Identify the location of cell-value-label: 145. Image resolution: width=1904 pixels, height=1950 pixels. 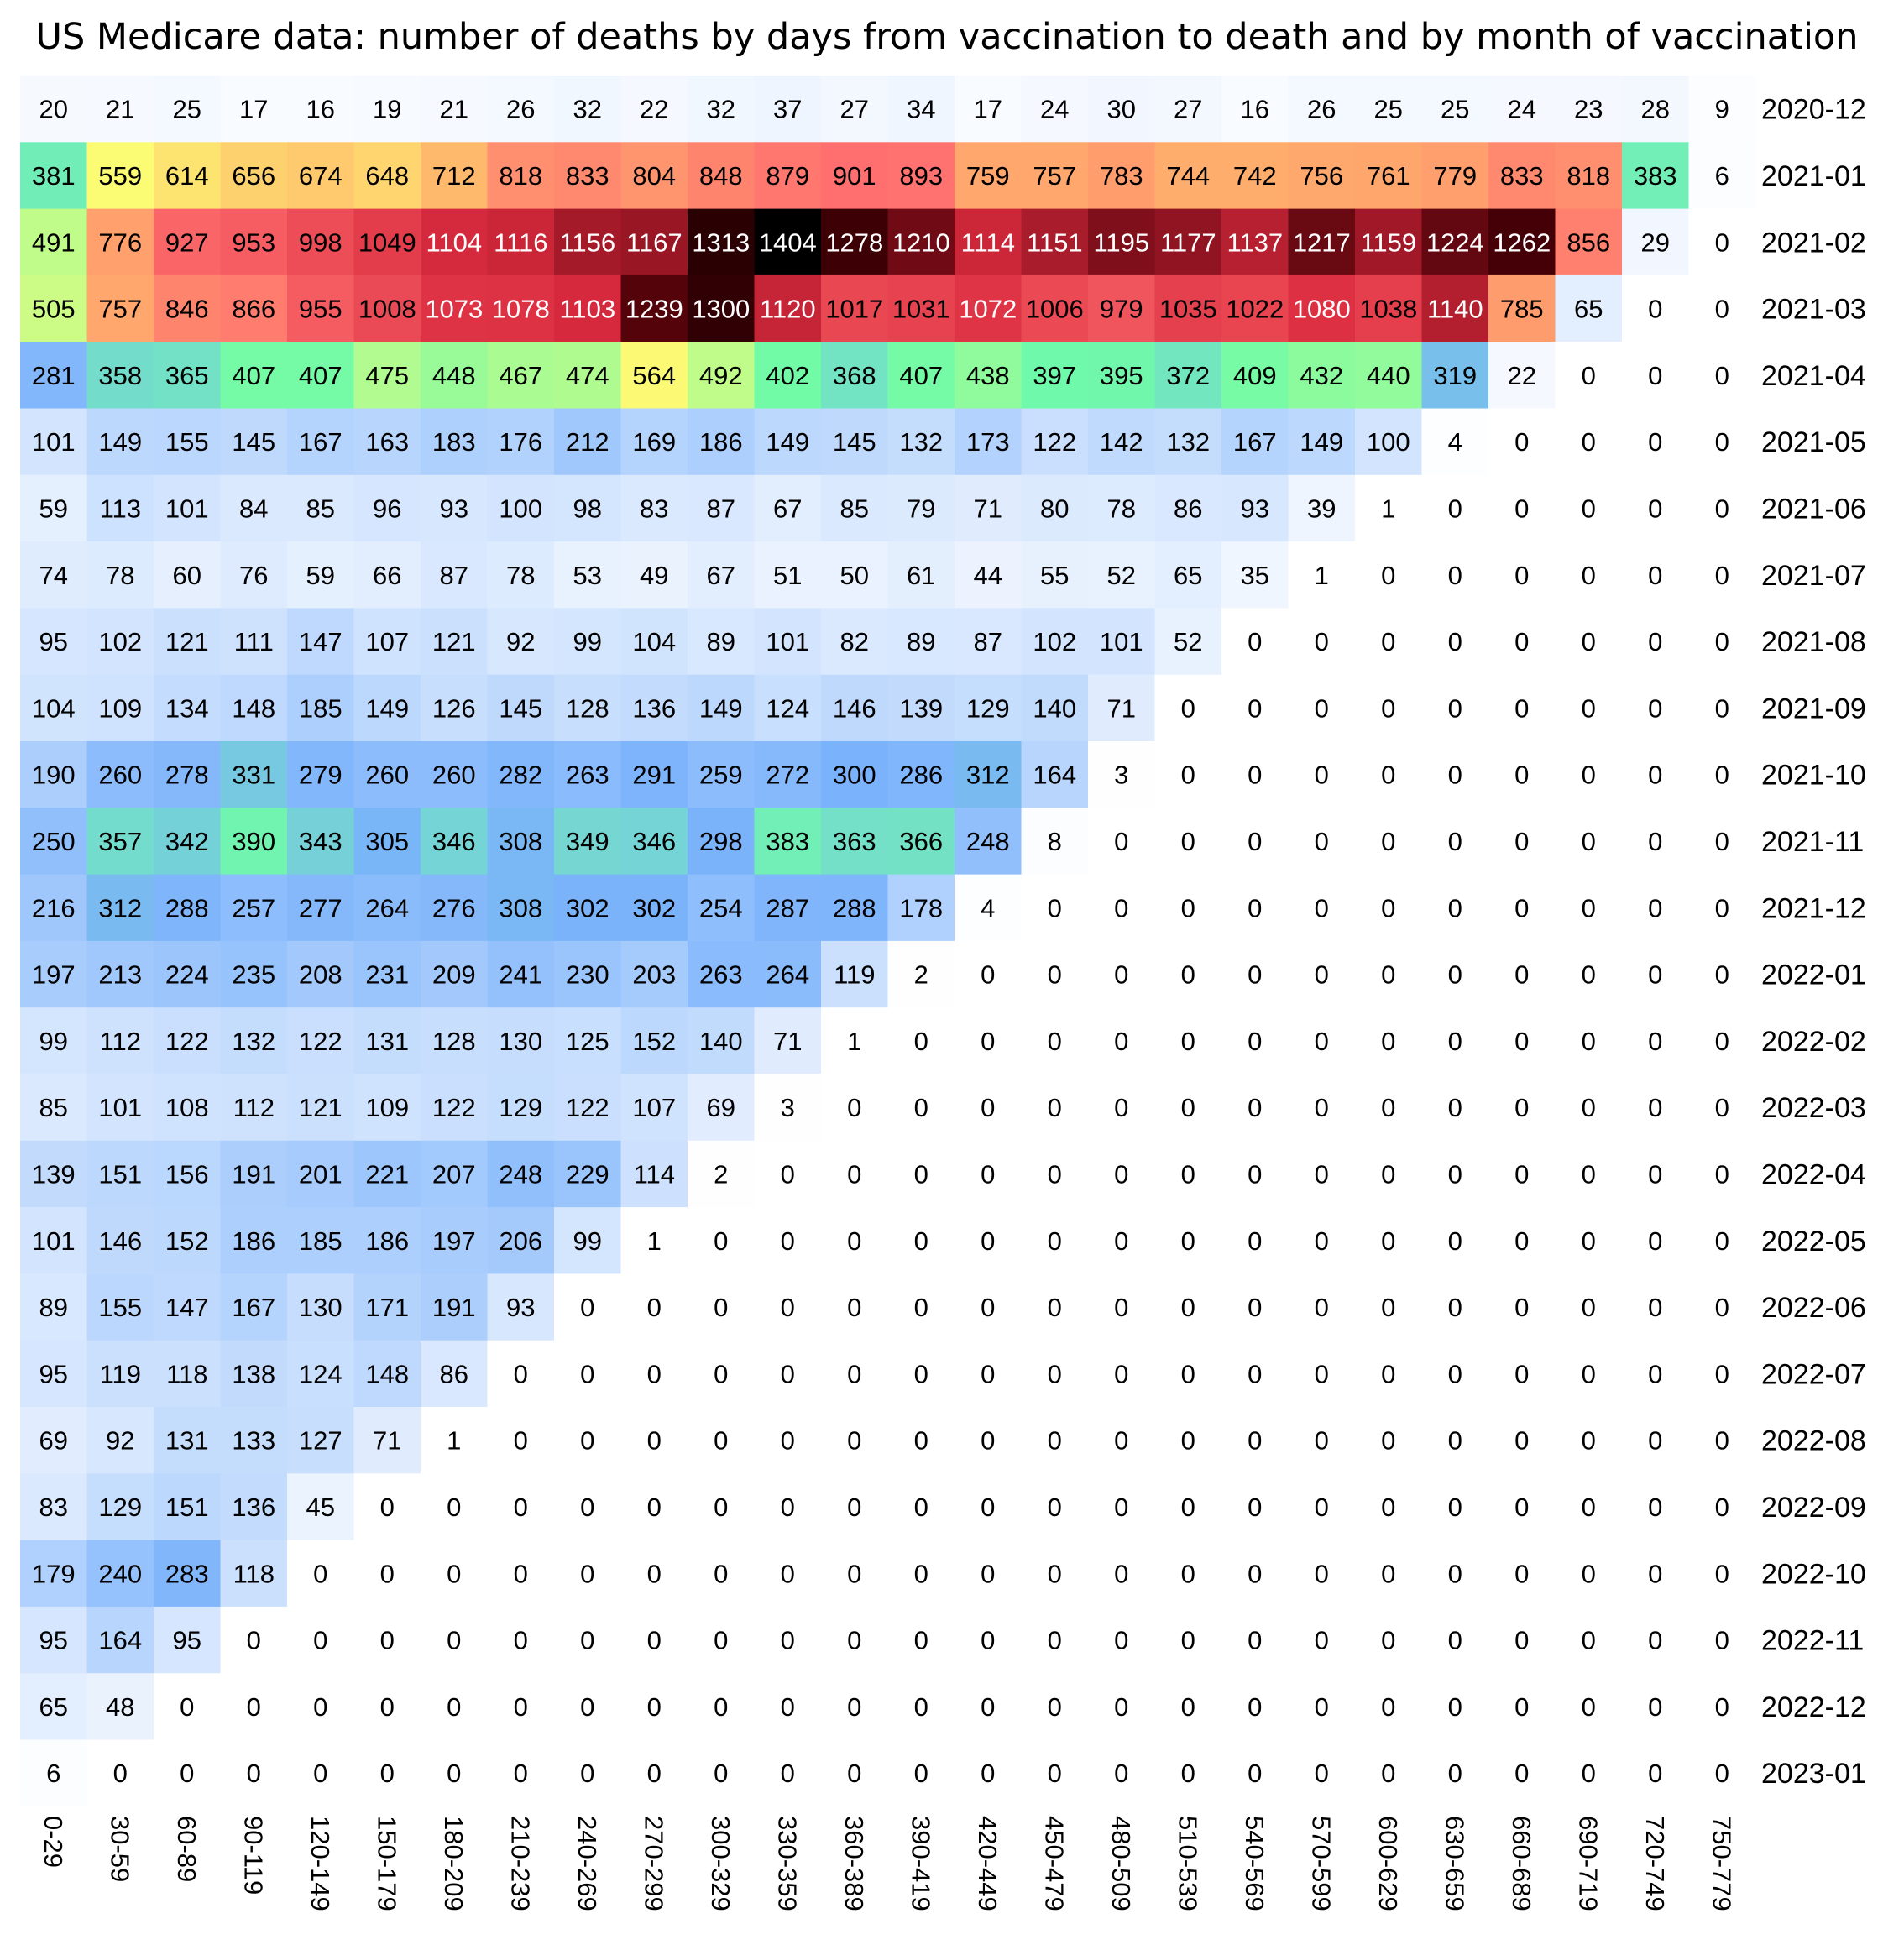
(854, 442).